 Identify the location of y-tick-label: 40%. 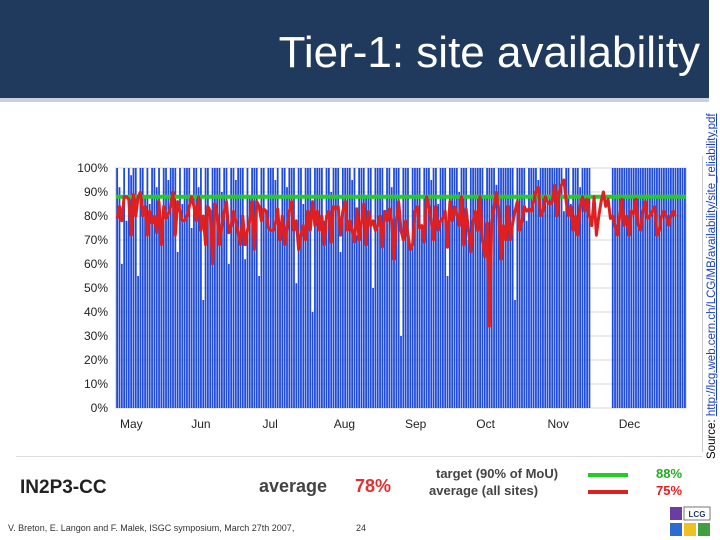
(96, 312).